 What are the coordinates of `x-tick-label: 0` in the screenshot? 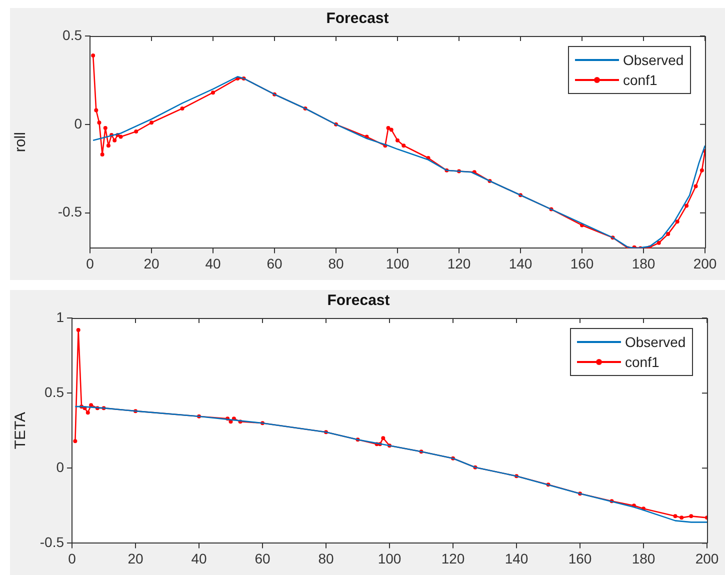 It's located at (90, 263).